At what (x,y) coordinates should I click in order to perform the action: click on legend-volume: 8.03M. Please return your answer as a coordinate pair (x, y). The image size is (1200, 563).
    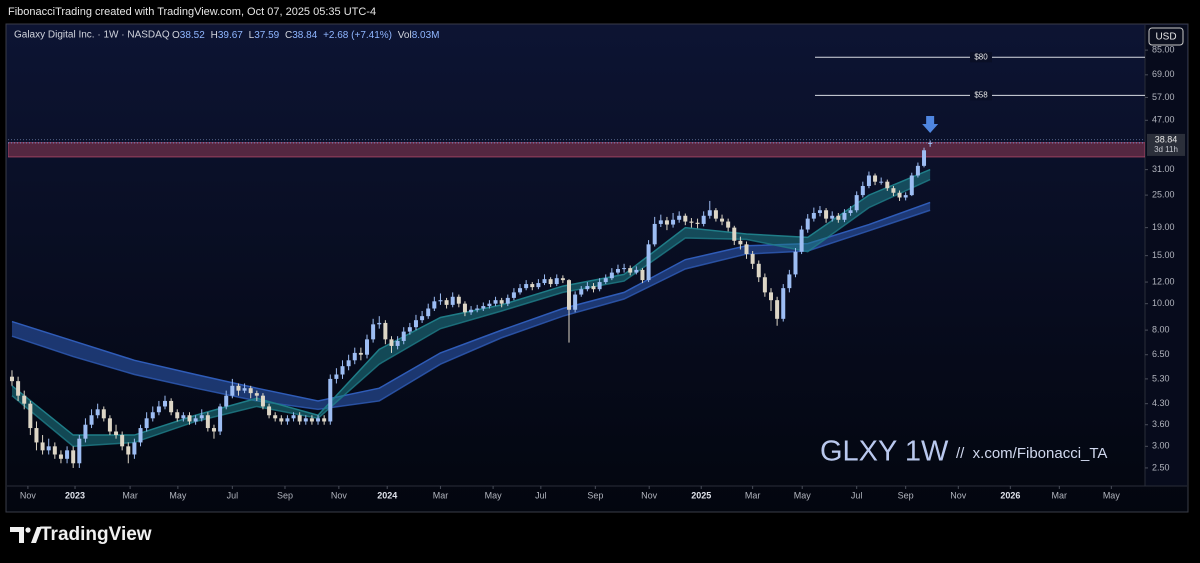
    Looking at the image, I should click on (426, 35).